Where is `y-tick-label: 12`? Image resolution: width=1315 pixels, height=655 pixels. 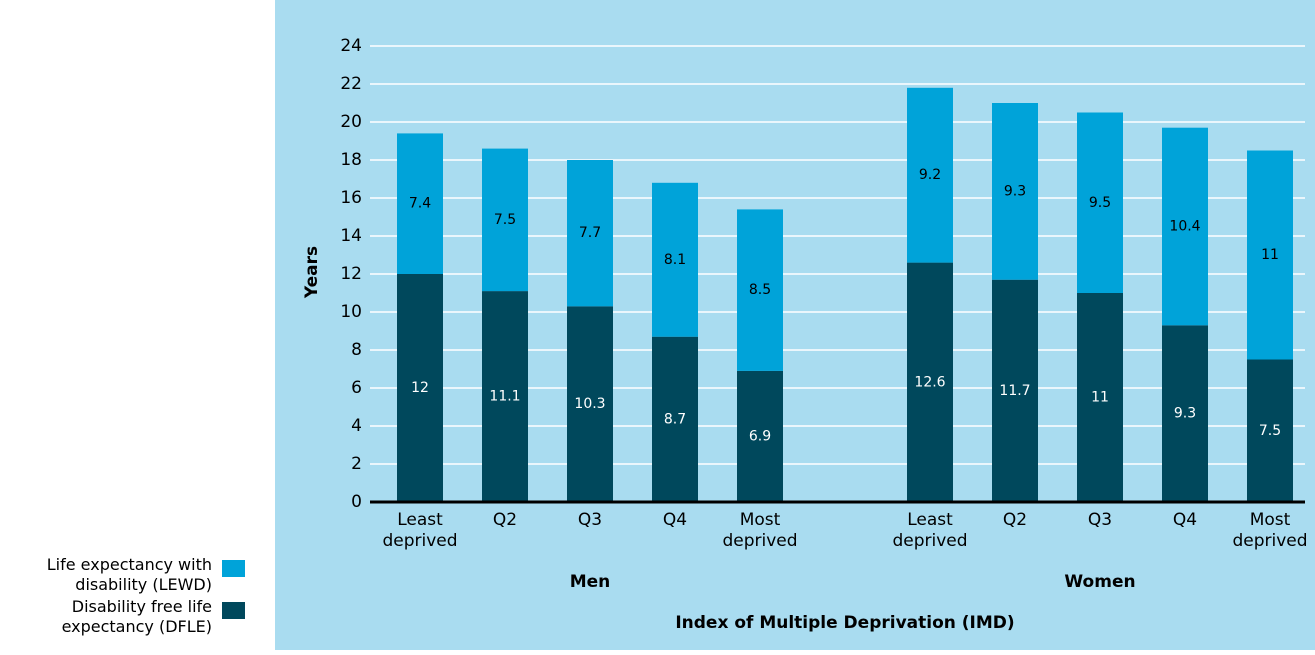 y-tick-label: 12 is located at coordinates (351, 274).